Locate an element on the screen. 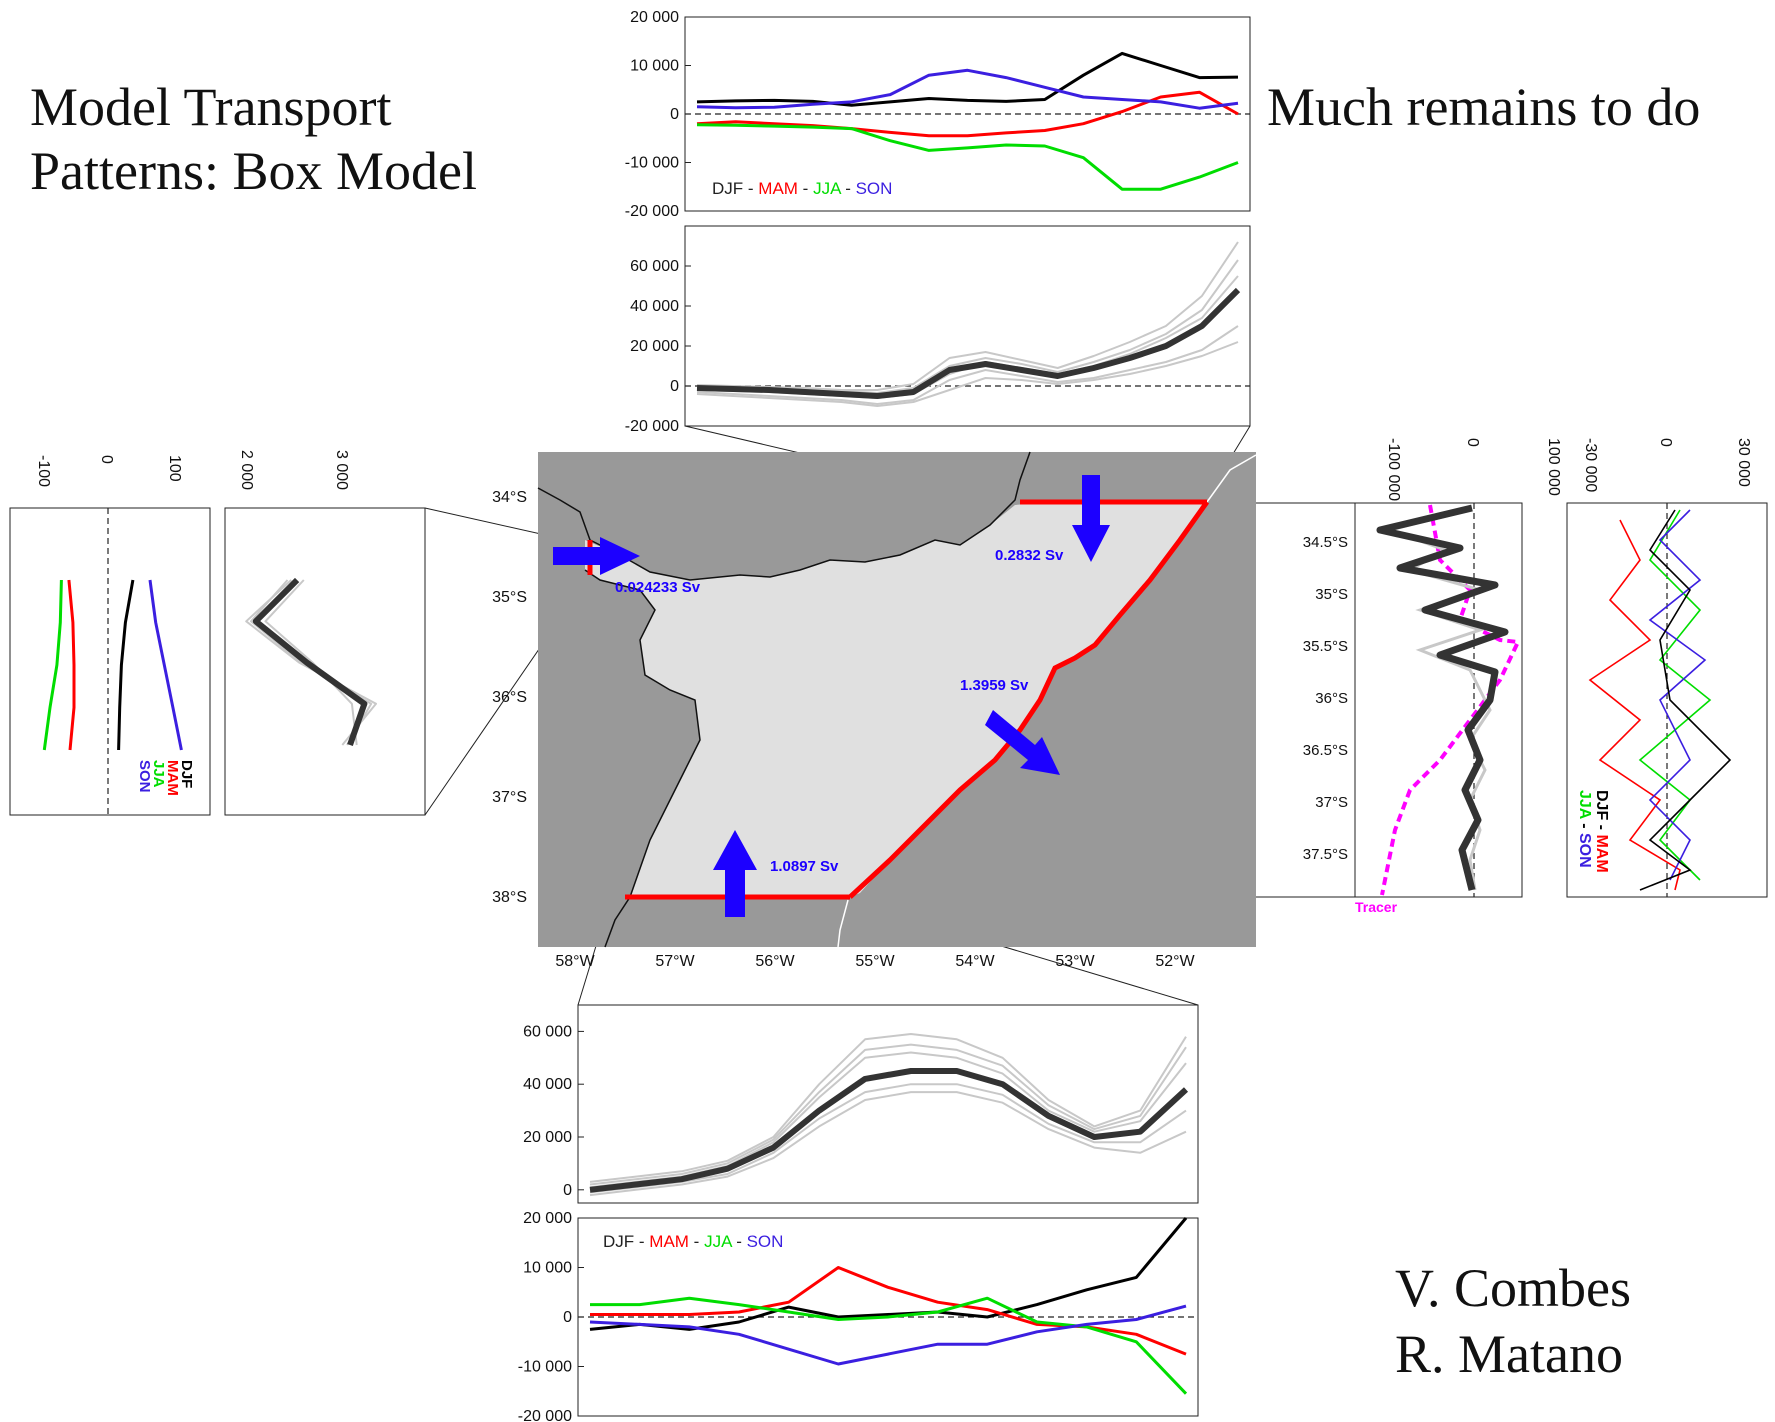 This screenshot has width=1775, height=1422. top-ensemble-series is located at coordinates (968, 324).